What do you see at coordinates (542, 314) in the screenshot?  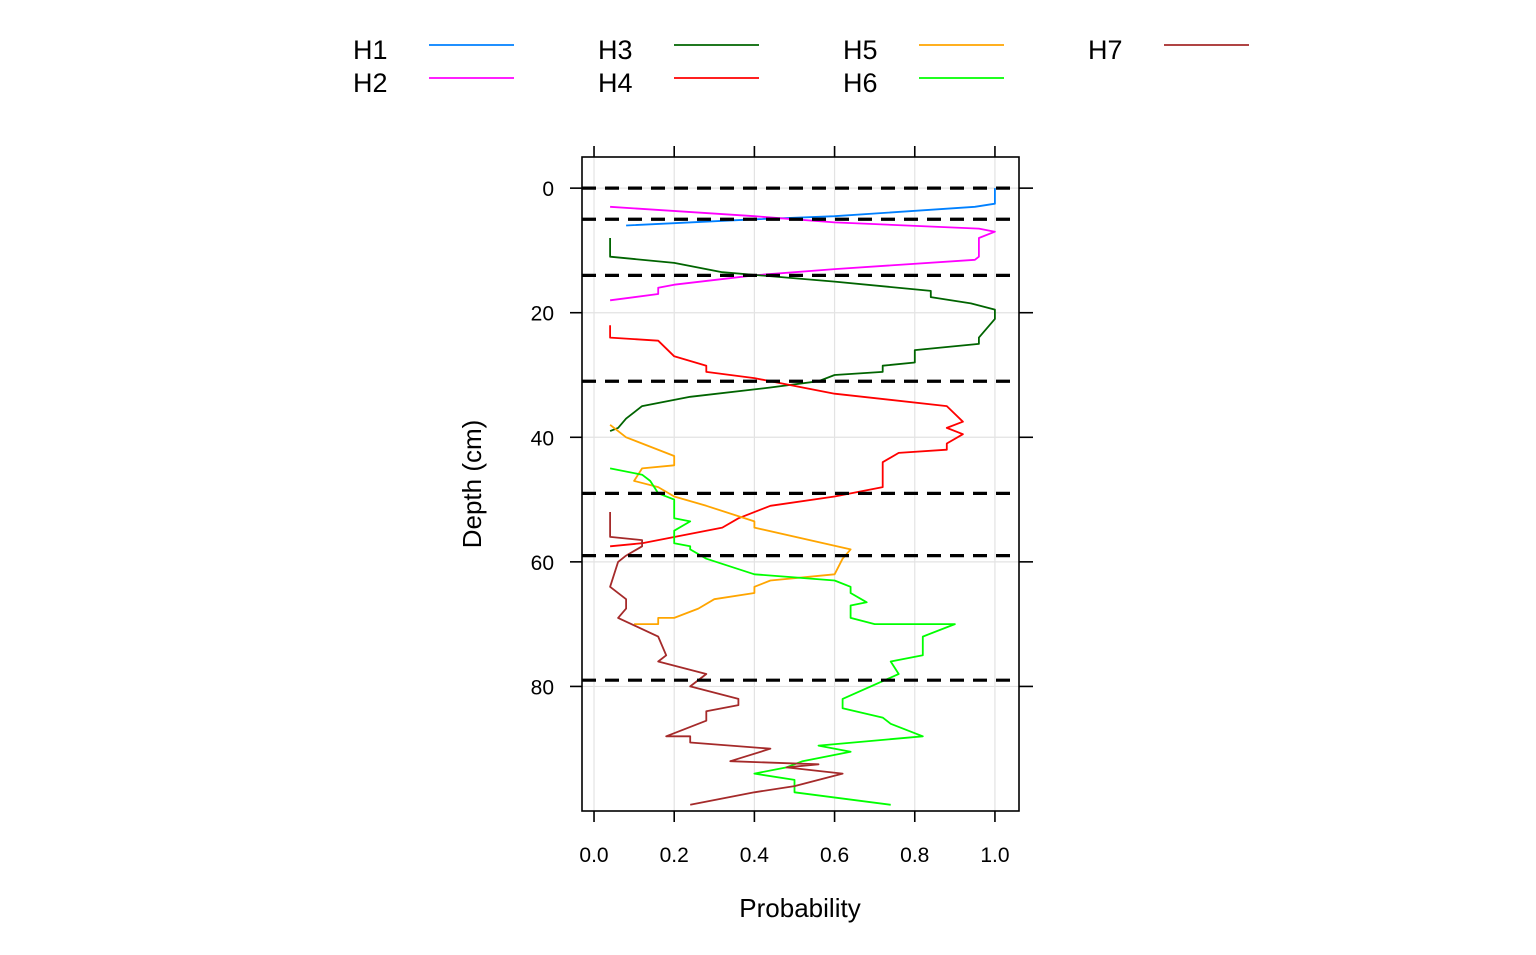 I see `y-tick-label: 20` at bounding box center [542, 314].